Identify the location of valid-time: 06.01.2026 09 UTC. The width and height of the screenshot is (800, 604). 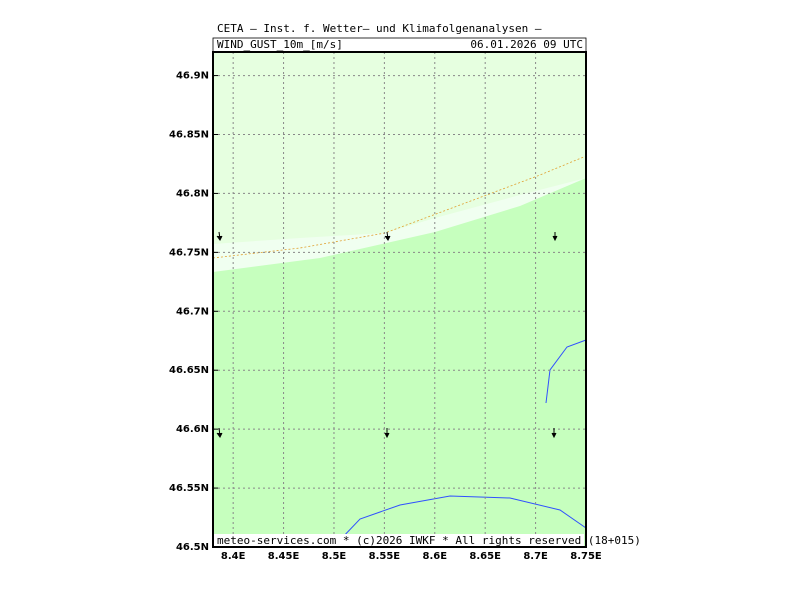
(526, 44).